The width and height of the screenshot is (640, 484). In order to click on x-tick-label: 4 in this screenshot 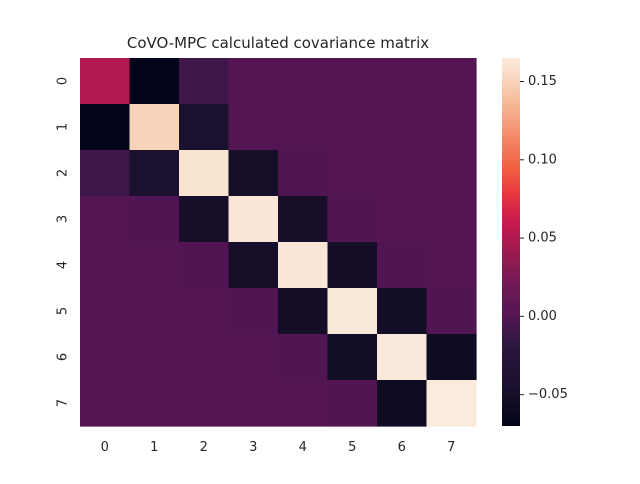, I will do `click(303, 447)`.